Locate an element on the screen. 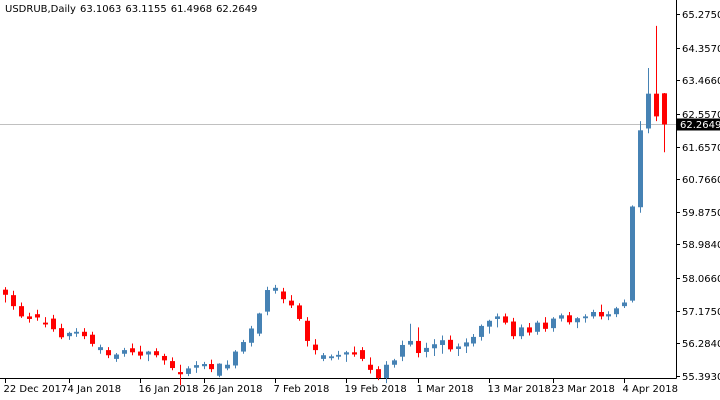 The height and width of the screenshot is (400, 720). x-tick-label: 23 Mar 2018 is located at coordinates (583, 389).